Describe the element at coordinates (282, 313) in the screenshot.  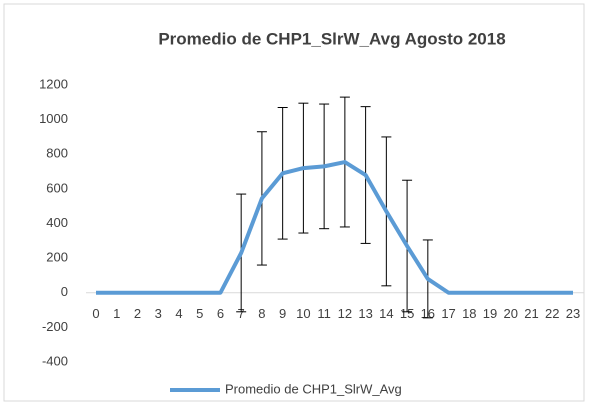
I see `x-tick-label: 9` at that location.